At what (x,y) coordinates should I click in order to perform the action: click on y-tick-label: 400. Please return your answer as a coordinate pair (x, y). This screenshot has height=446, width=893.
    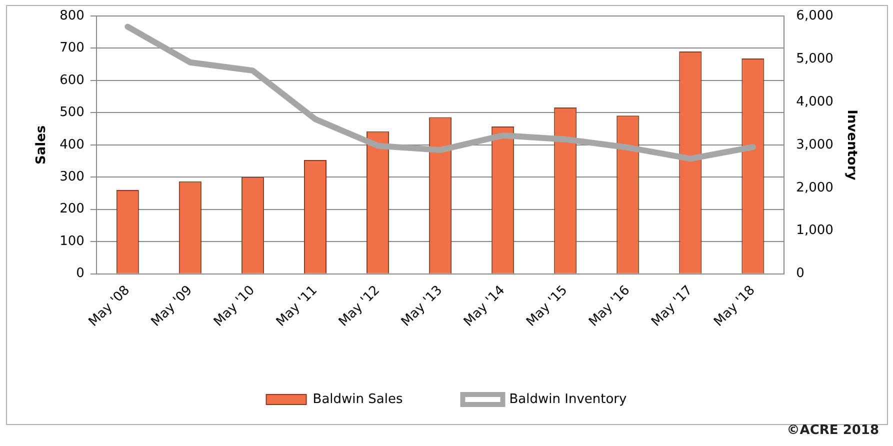
    Looking at the image, I should click on (72, 144).